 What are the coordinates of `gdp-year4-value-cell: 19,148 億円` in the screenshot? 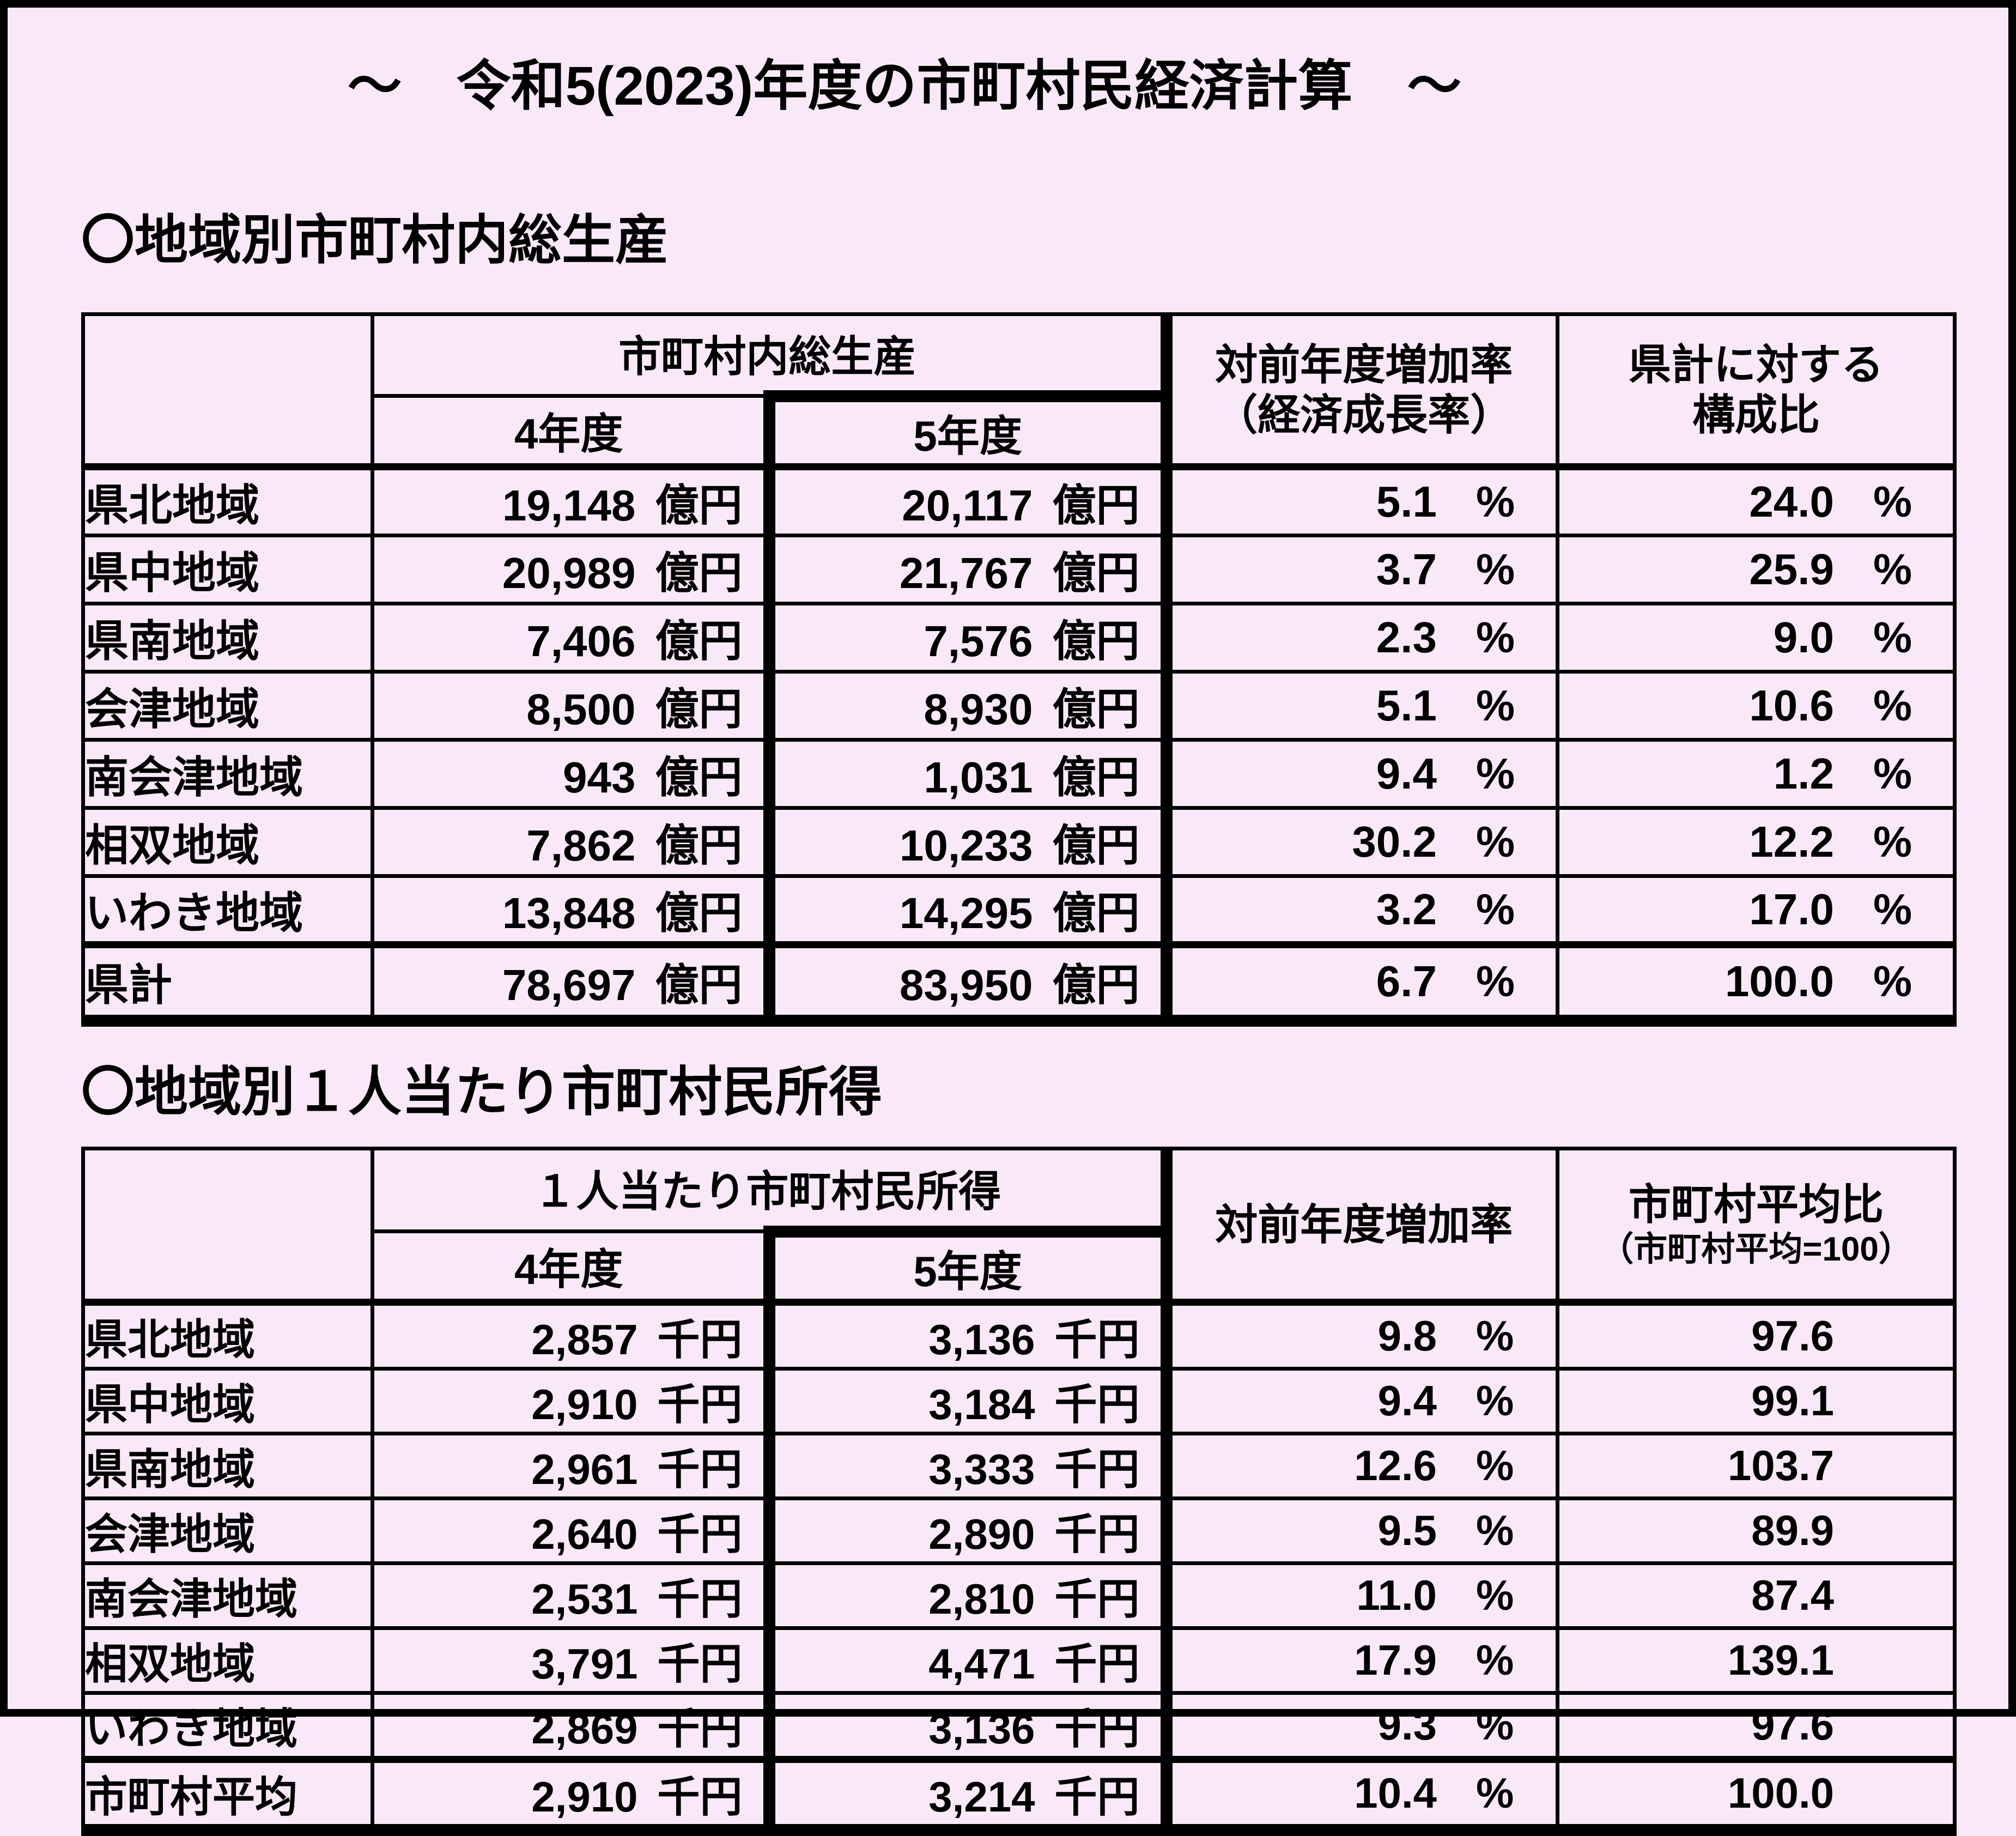 It's located at (571, 500).